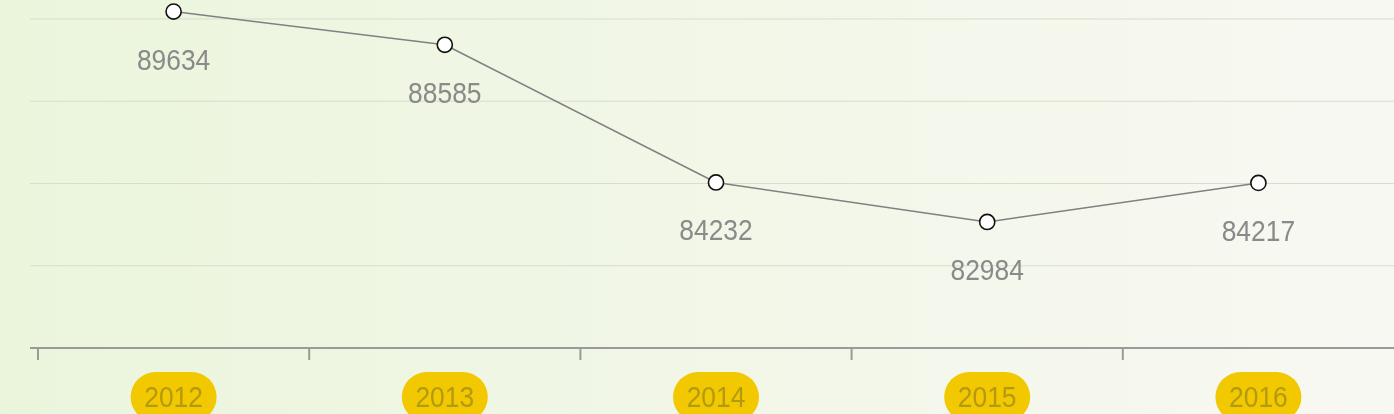 The width and height of the screenshot is (1394, 414). What do you see at coordinates (445, 92) in the screenshot?
I see `data-label: 88585` at bounding box center [445, 92].